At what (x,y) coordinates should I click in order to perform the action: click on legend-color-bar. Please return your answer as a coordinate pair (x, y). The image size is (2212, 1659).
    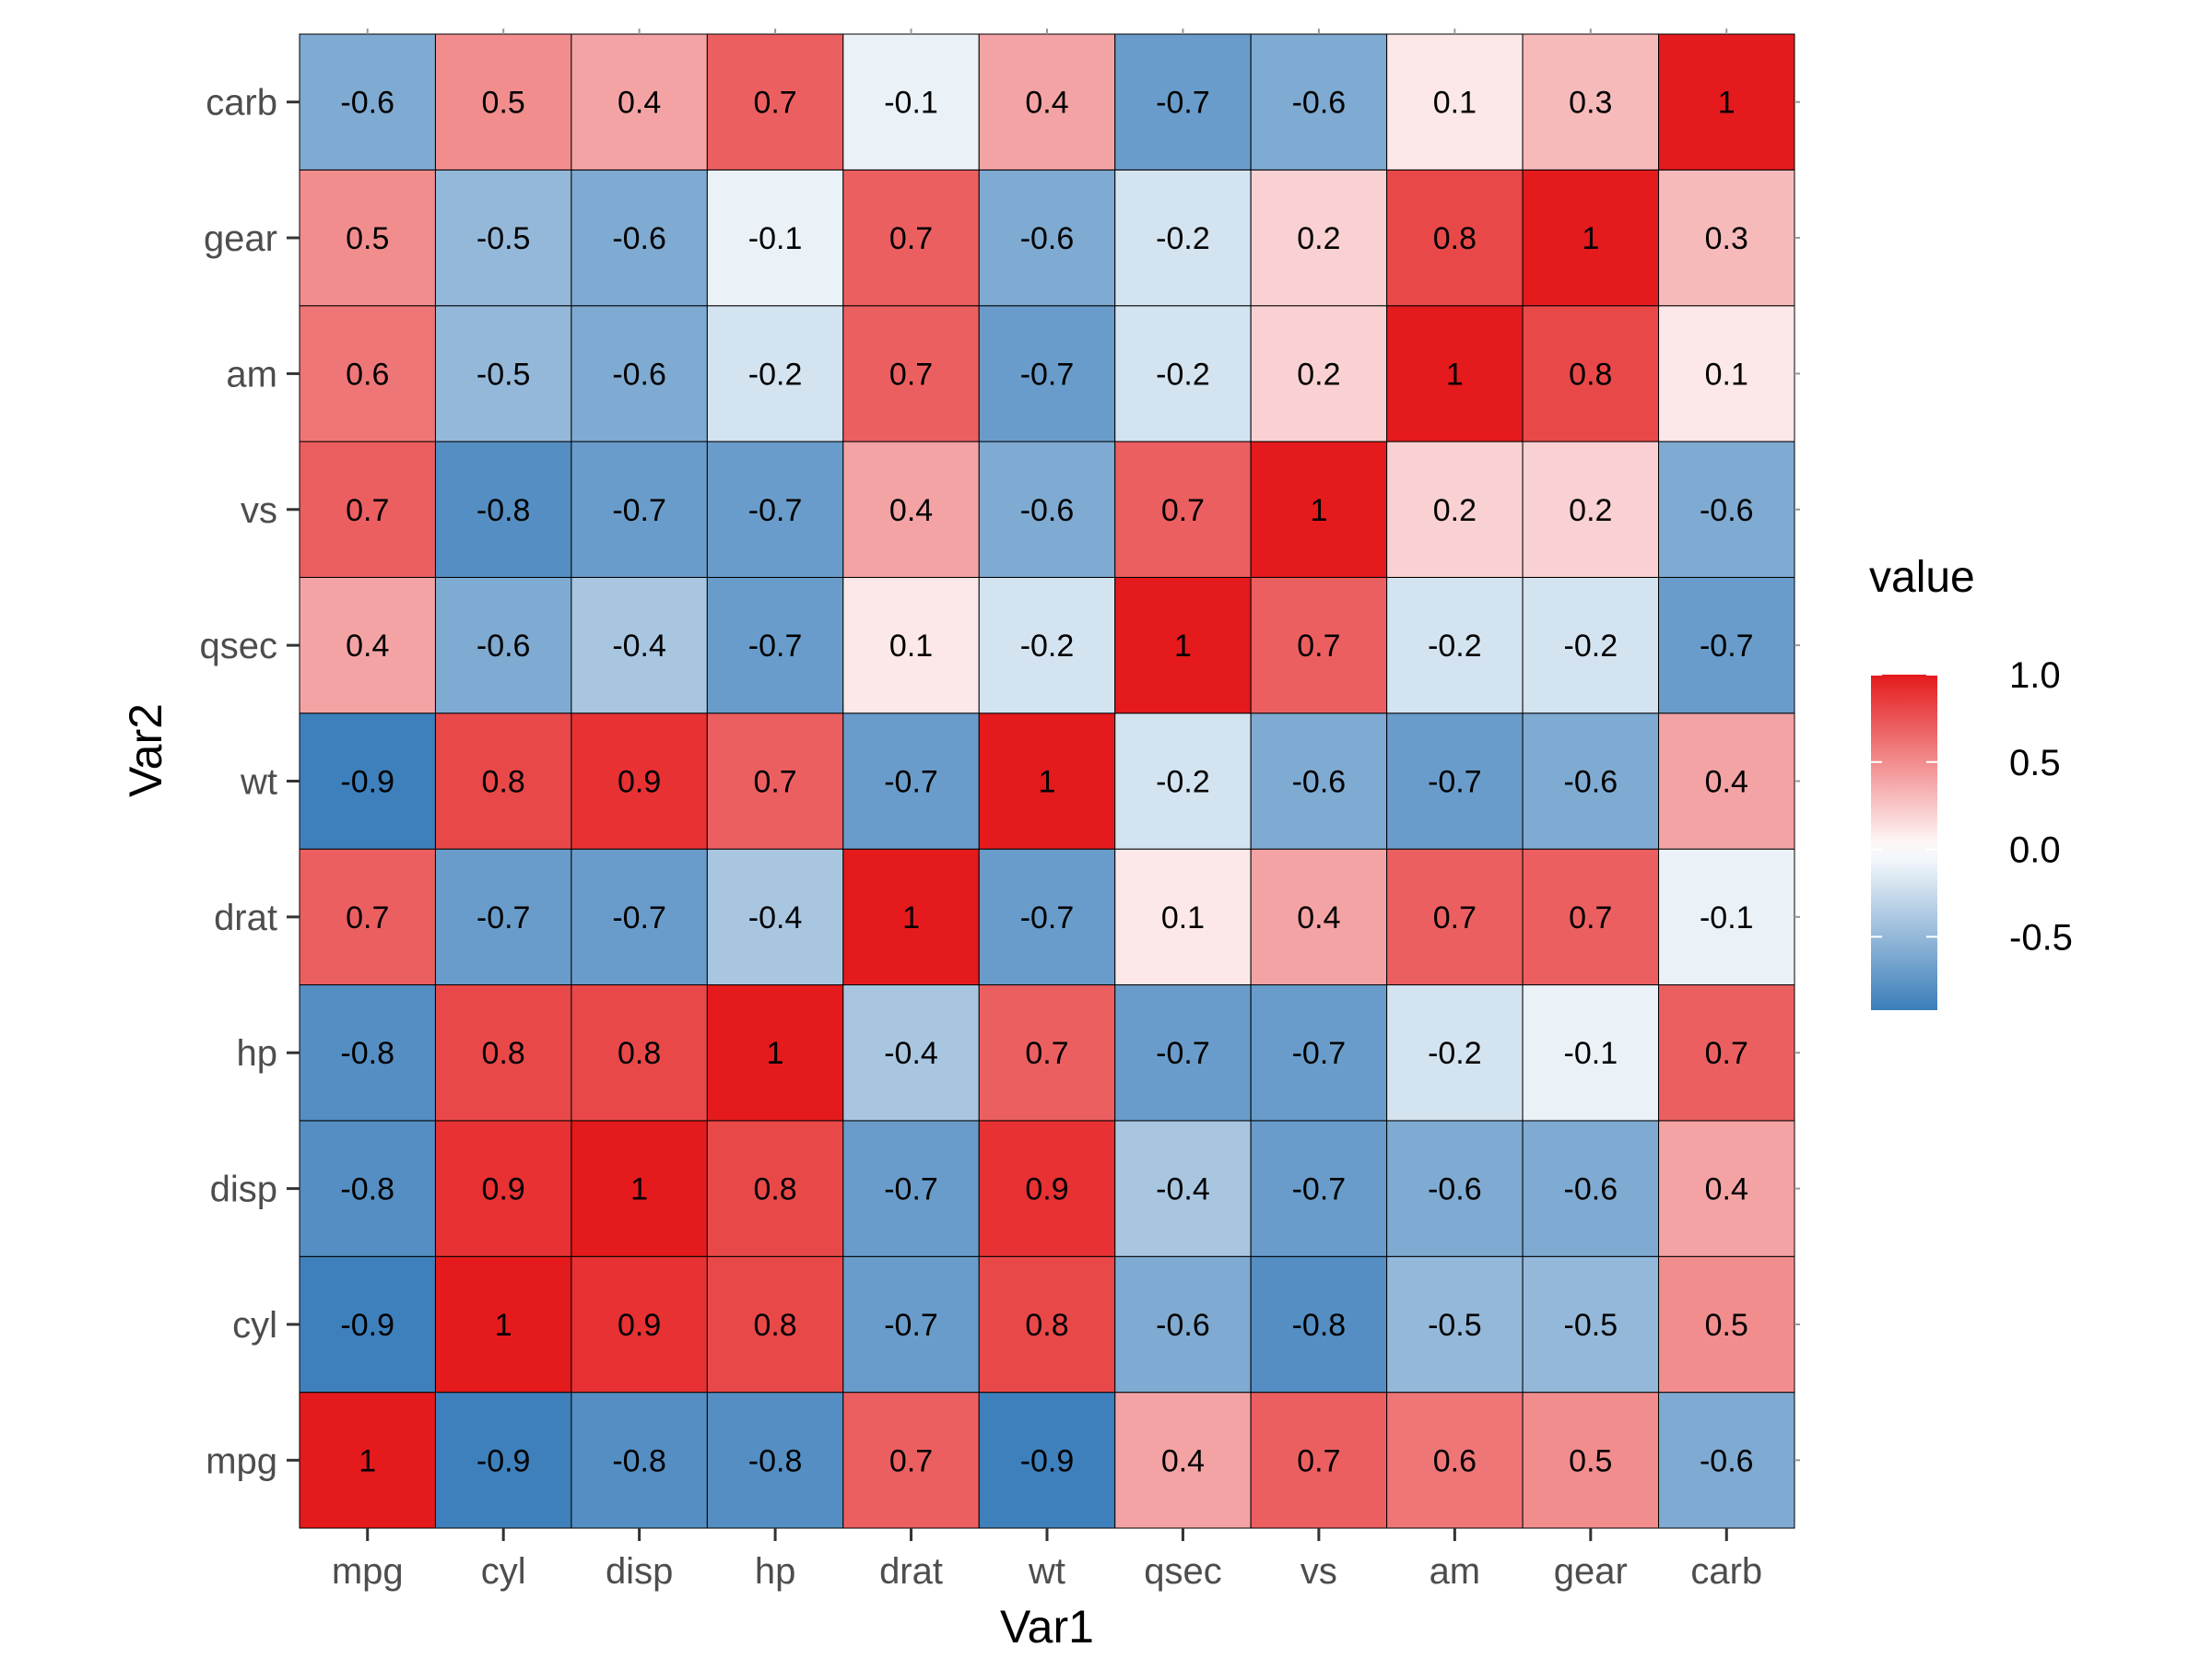
    Looking at the image, I should click on (1904, 842).